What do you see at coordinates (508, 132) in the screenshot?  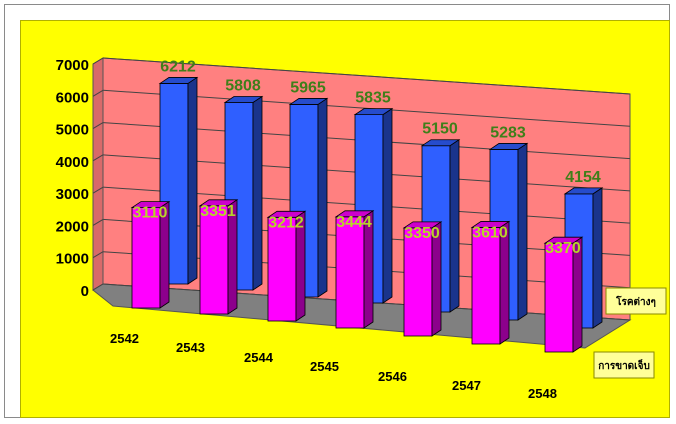 I see `data-label: 5283` at bounding box center [508, 132].